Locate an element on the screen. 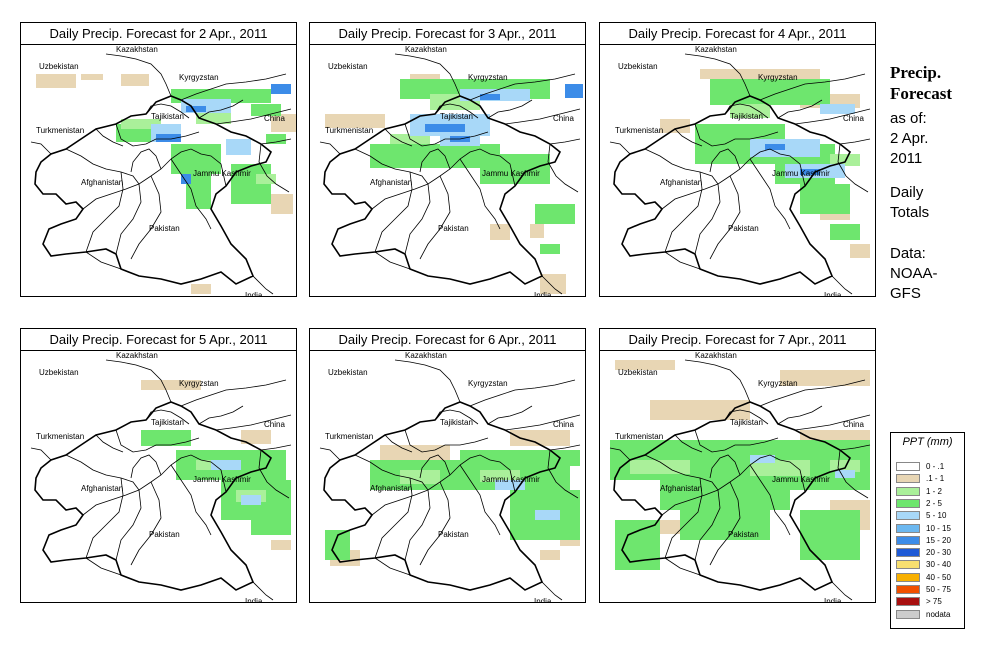 This screenshot has height=649, width=983. map-label-uzbekistan: Uzbekistan is located at coordinates (348, 372).